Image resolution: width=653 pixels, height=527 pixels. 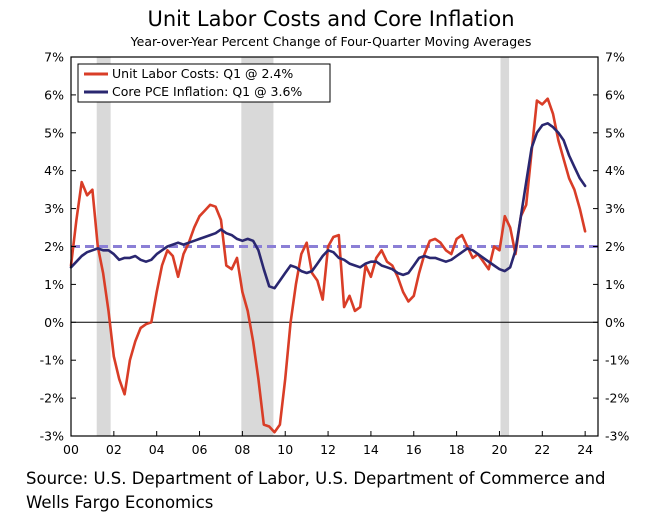 I want to click on y-tick-label-right: -2%, so click(x=617, y=398).